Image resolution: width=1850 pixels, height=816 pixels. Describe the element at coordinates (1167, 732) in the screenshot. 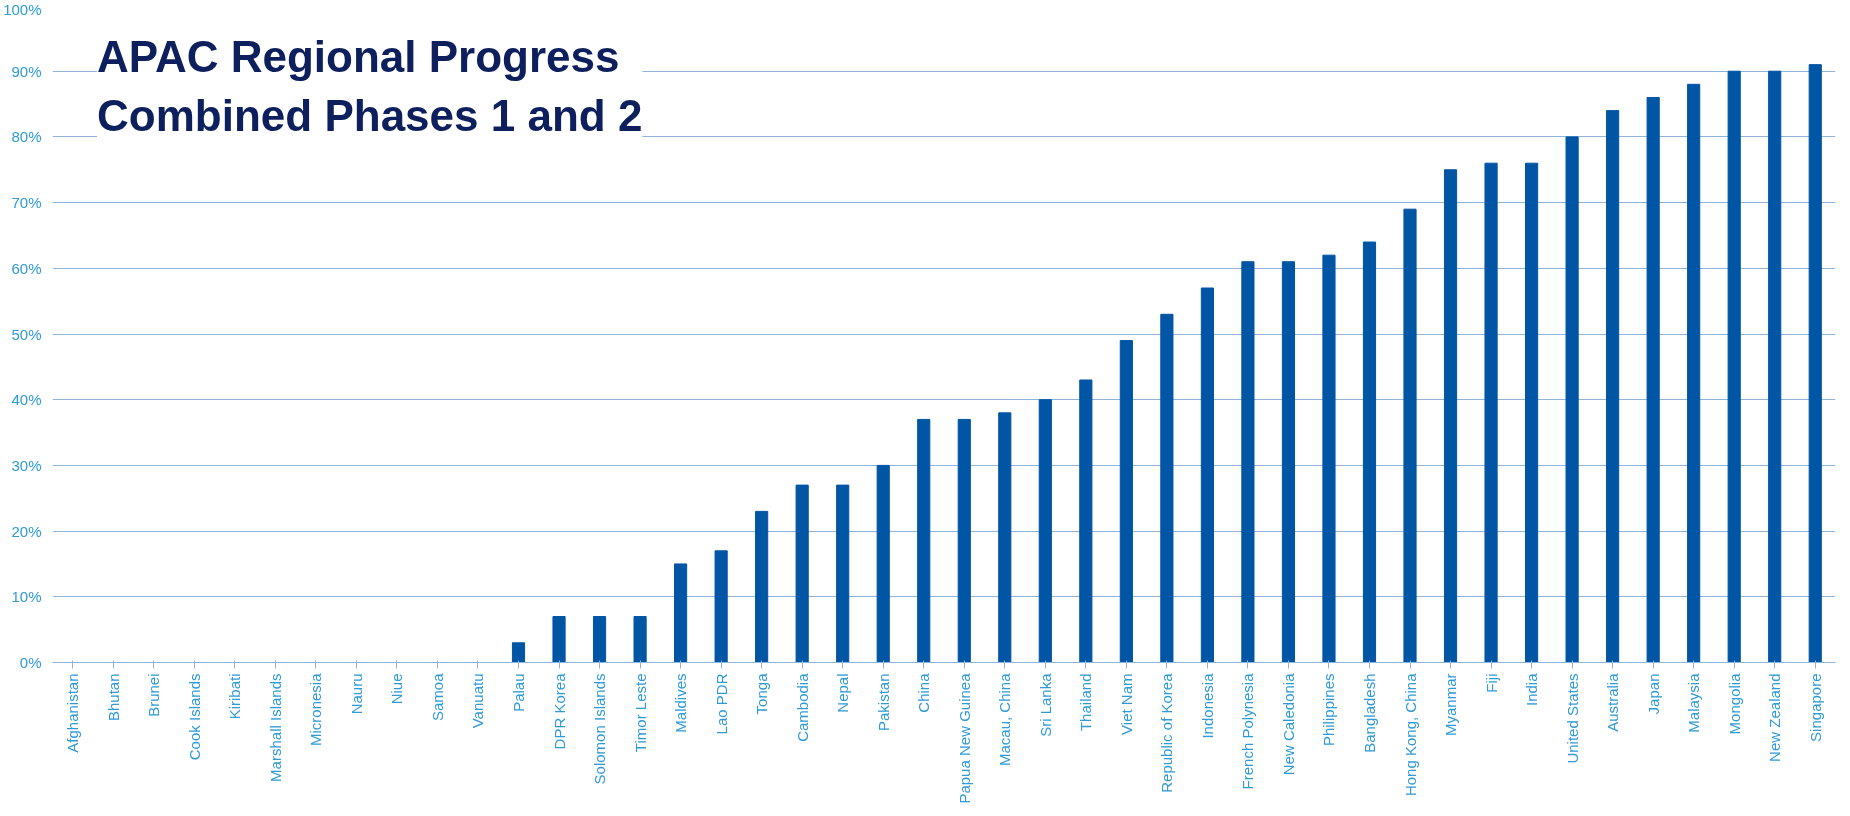

I see `x-tick-label: Republic of Korea` at that location.